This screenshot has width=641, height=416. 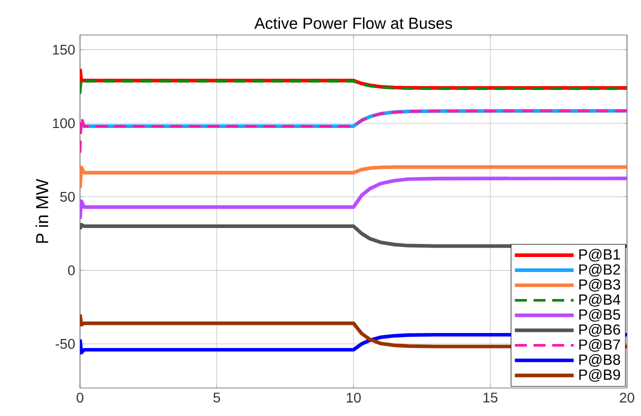 I want to click on legend-label: P@B6, so click(x=599, y=330).